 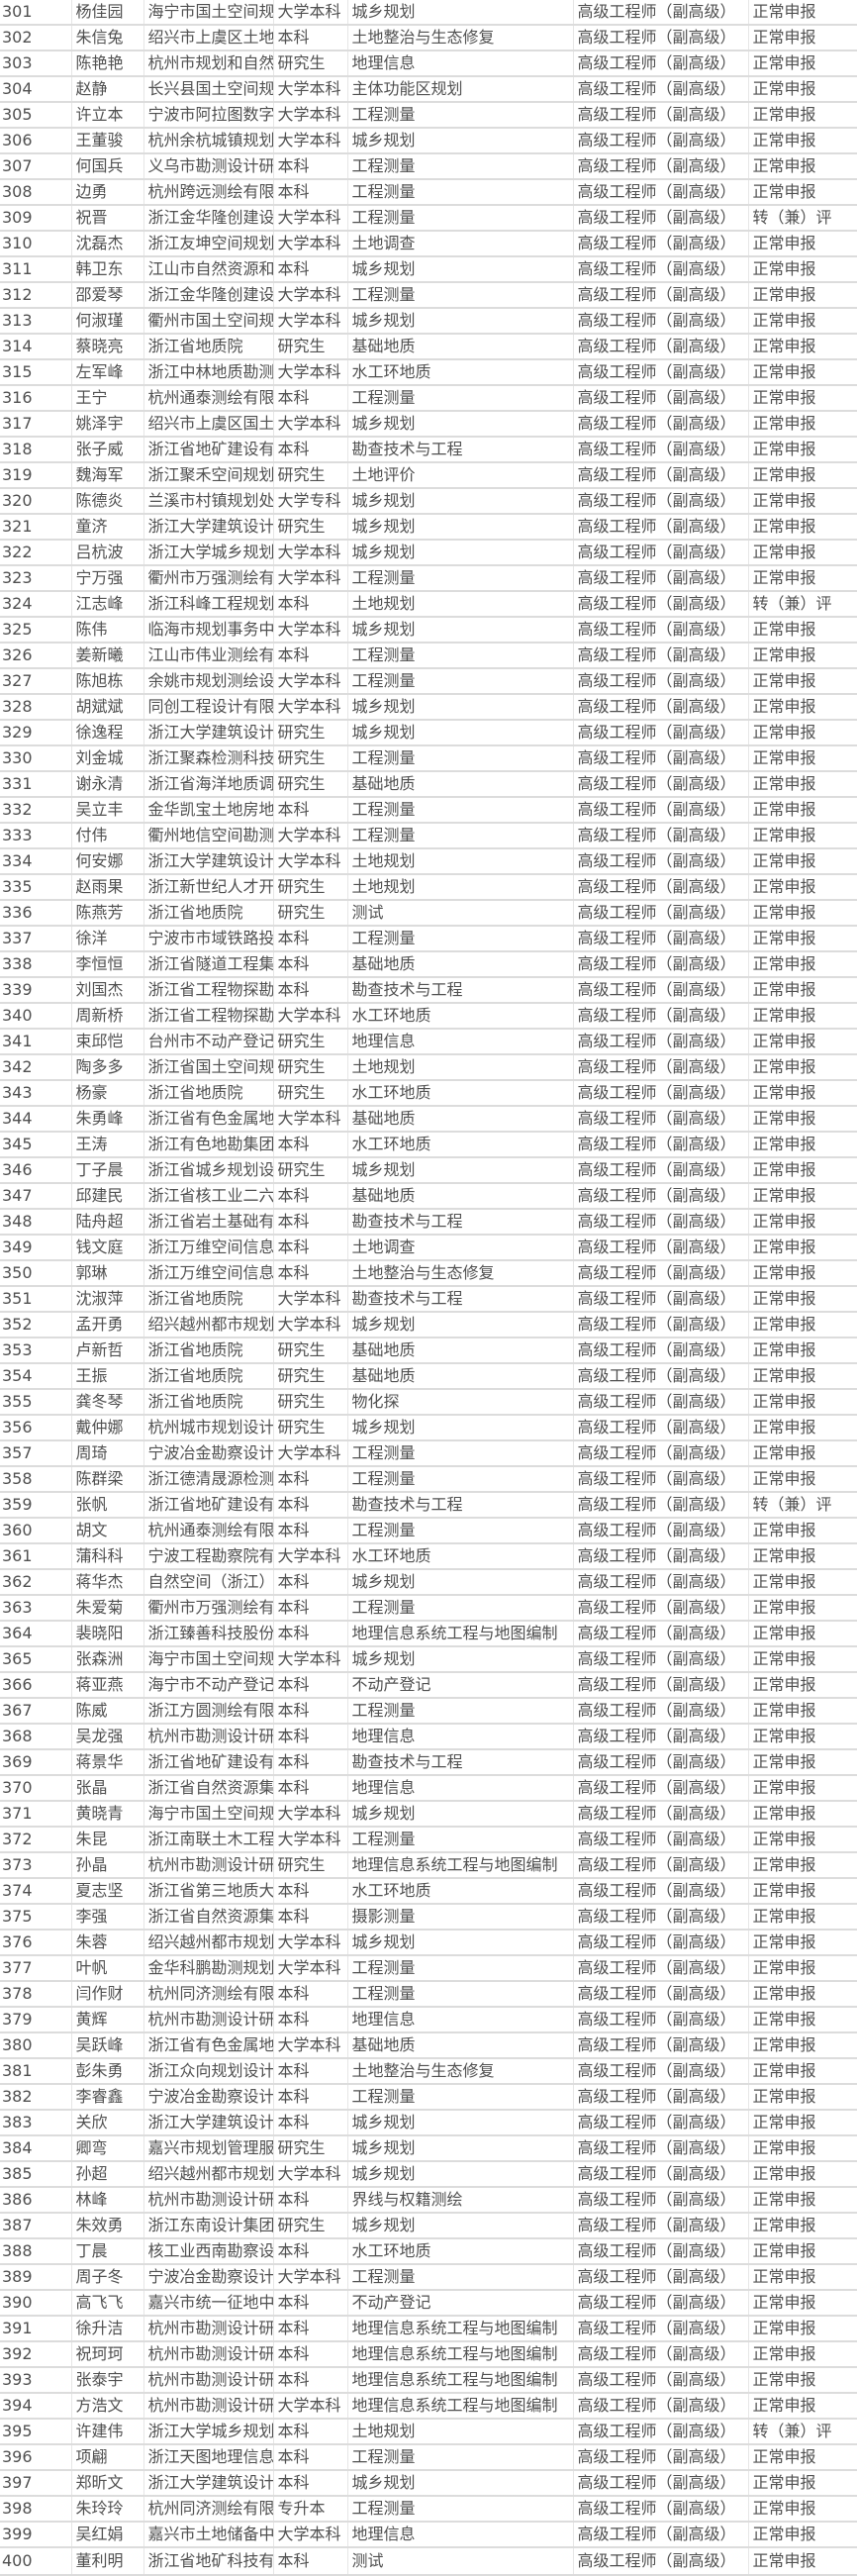 What do you see at coordinates (208, 1582) in the screenshot?
I see `employer-cell: 自然空间（浙江）` at bounding box center [208, 1582].